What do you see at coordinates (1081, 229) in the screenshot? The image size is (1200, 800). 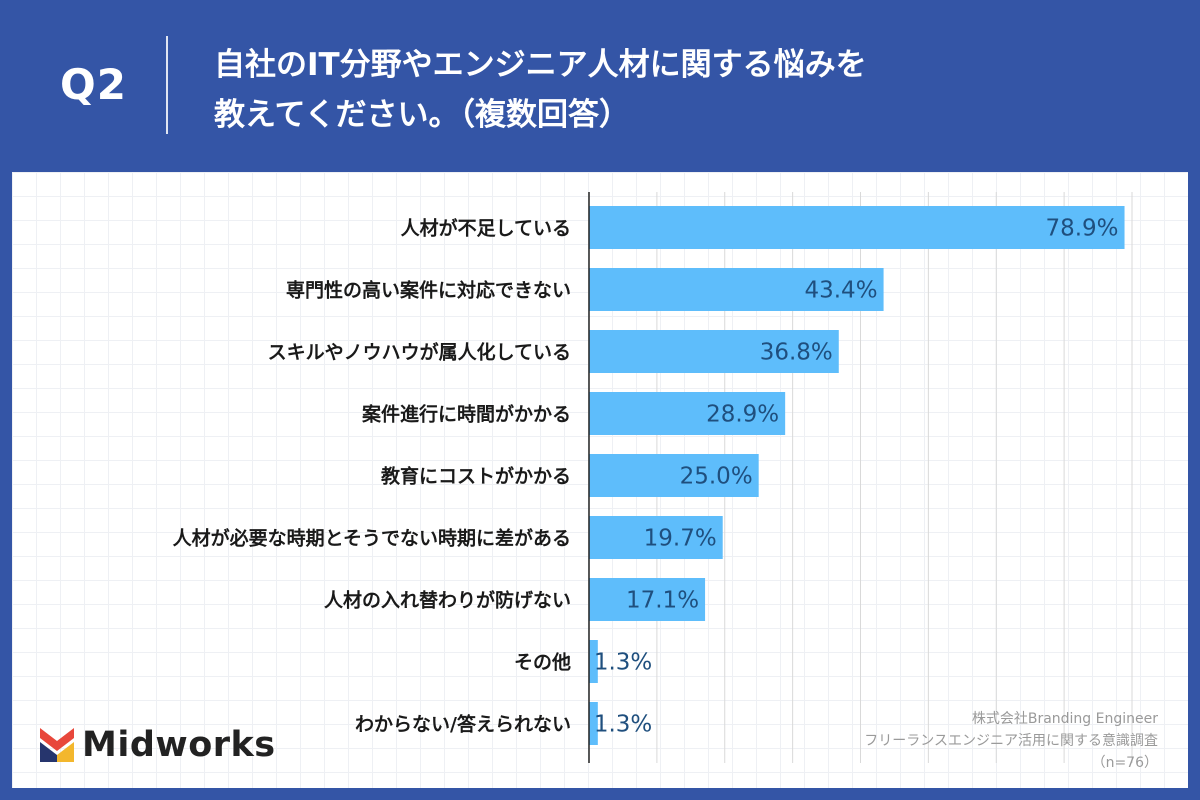 I see `value-label: 78.9%` at bounding box center [1081, 229].